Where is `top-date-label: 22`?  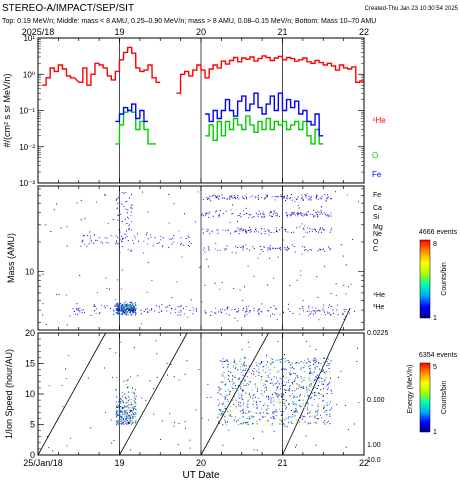 top-date-label: 22 is located at coordinates (364, 32).